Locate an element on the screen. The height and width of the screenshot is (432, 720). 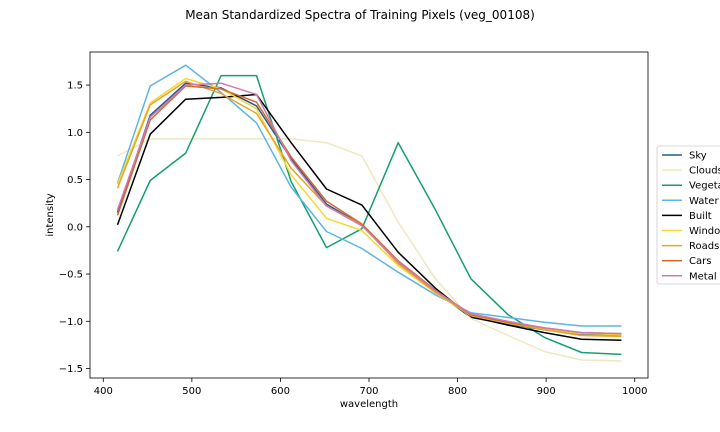
x-tick-label: 400 is located at coordinates (103, 391).